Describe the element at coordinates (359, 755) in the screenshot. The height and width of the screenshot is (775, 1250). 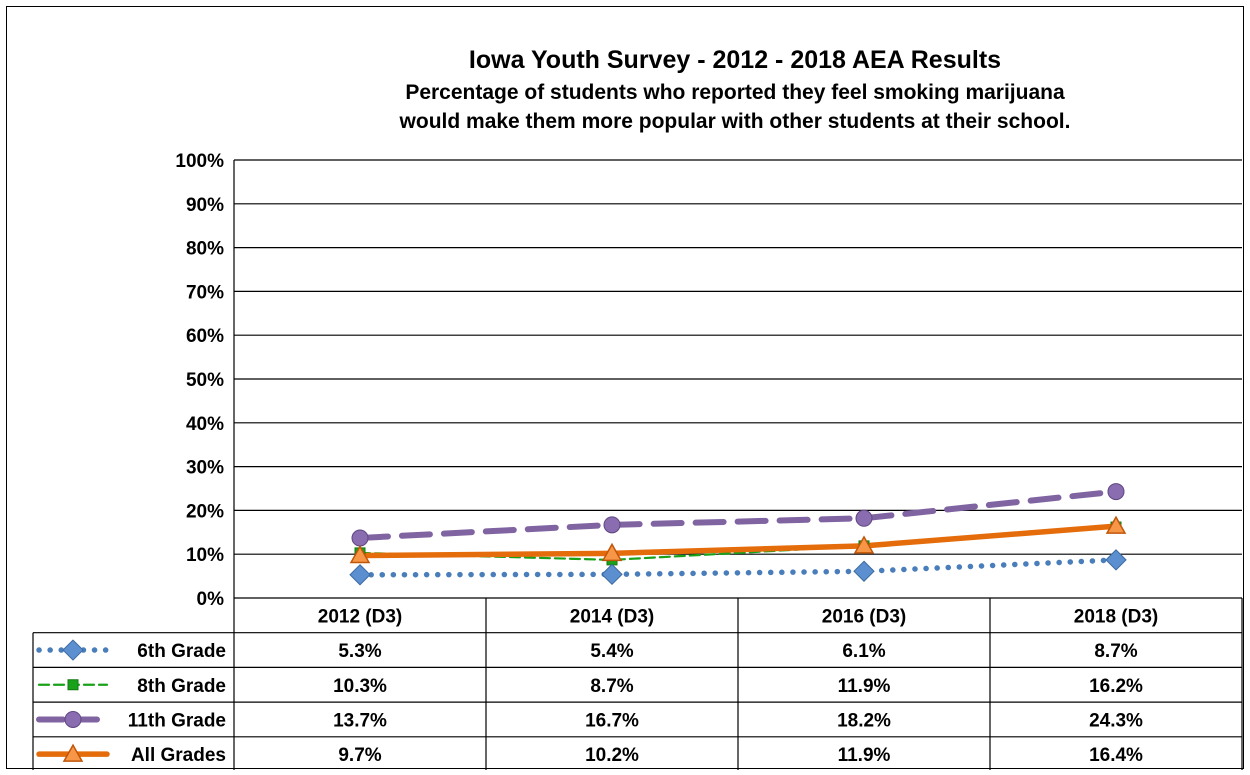
I see `table-cell-value: 9.7%` at that location.